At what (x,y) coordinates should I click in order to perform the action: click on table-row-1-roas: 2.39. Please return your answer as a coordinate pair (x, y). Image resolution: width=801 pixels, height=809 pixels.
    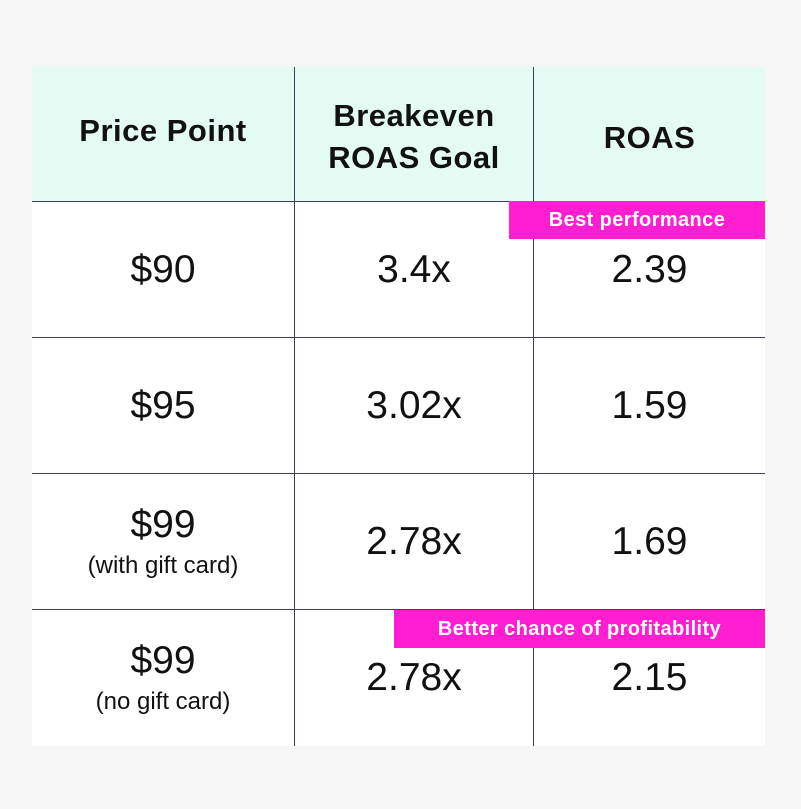
    Looking at the image, I should click on (649, 269).